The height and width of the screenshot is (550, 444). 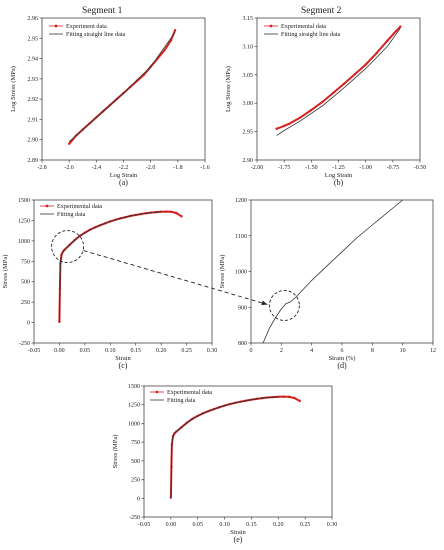 I want to click on x-tick-label: 0.20, so click(x=278, y=525).